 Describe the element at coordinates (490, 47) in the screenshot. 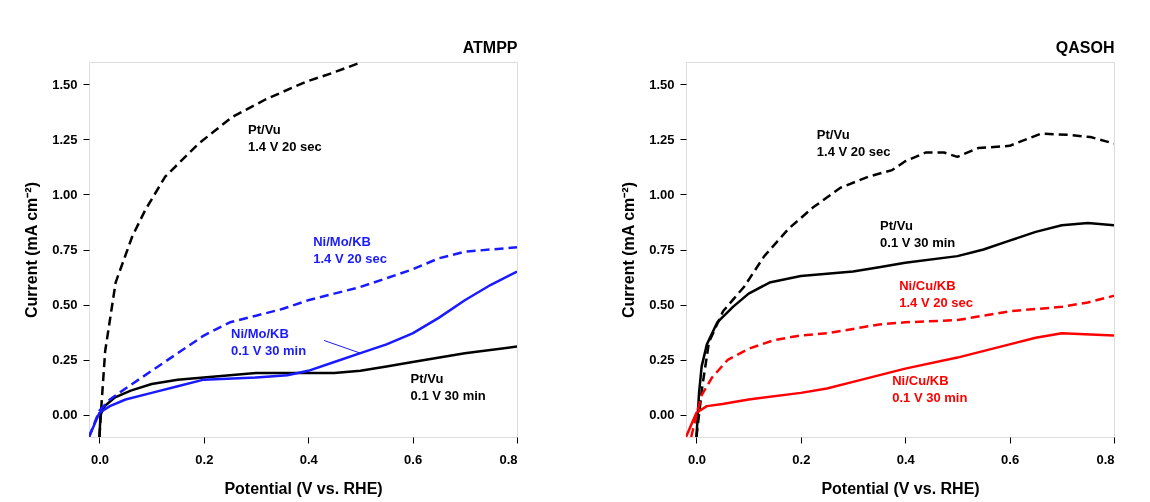

I see `chart-title: ATMPP` at that location.